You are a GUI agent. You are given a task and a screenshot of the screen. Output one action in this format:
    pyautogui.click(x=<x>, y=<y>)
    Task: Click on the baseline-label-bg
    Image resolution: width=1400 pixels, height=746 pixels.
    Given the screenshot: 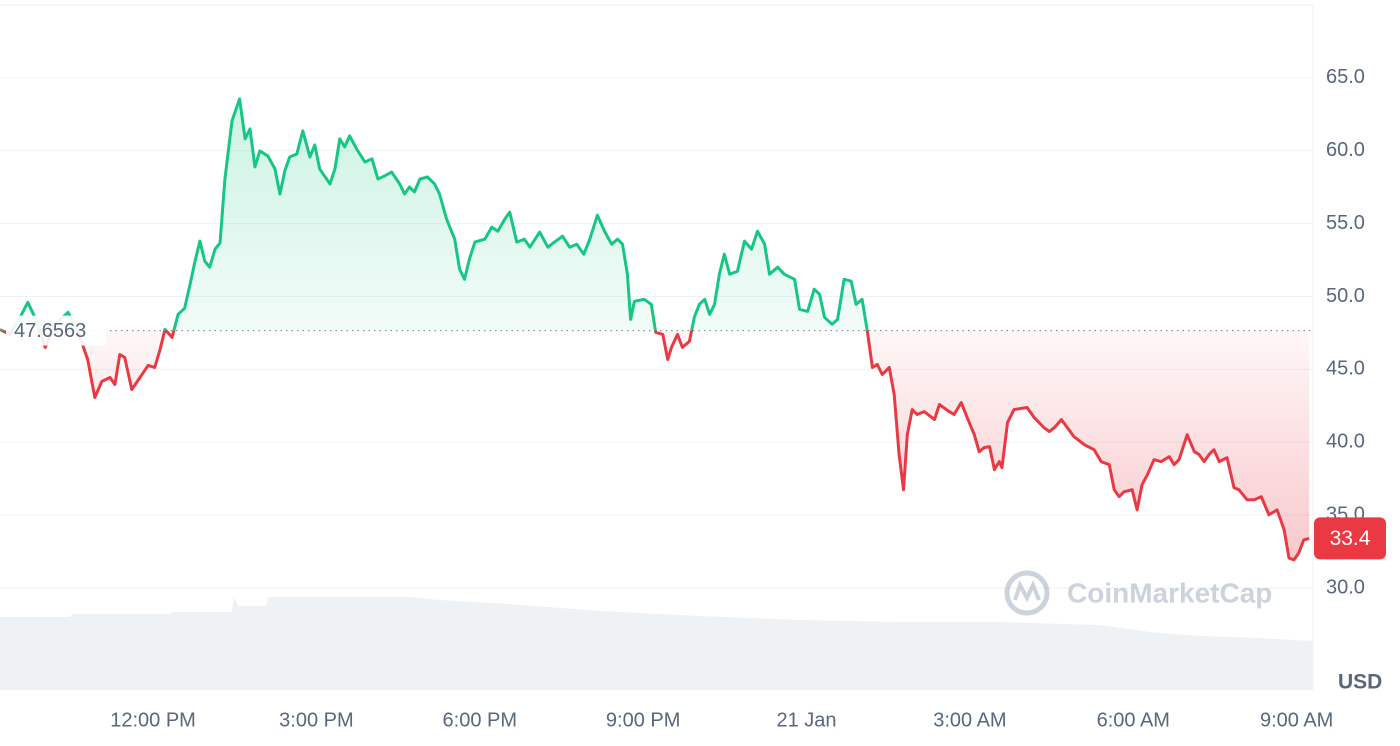 What is the action you would take?
    pyautogui.click(x=56, y=330)
    